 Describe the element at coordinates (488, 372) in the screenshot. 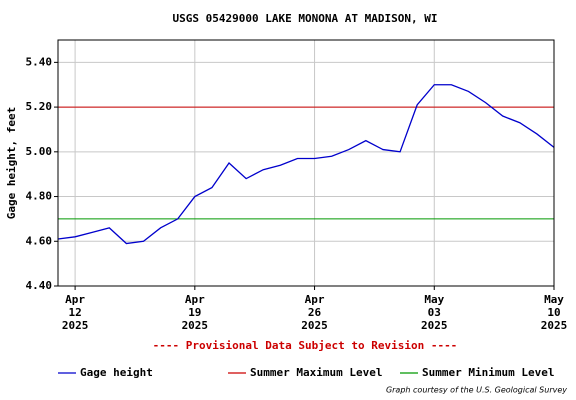

I see `legend-label: Summer Minimum Level` at that location.